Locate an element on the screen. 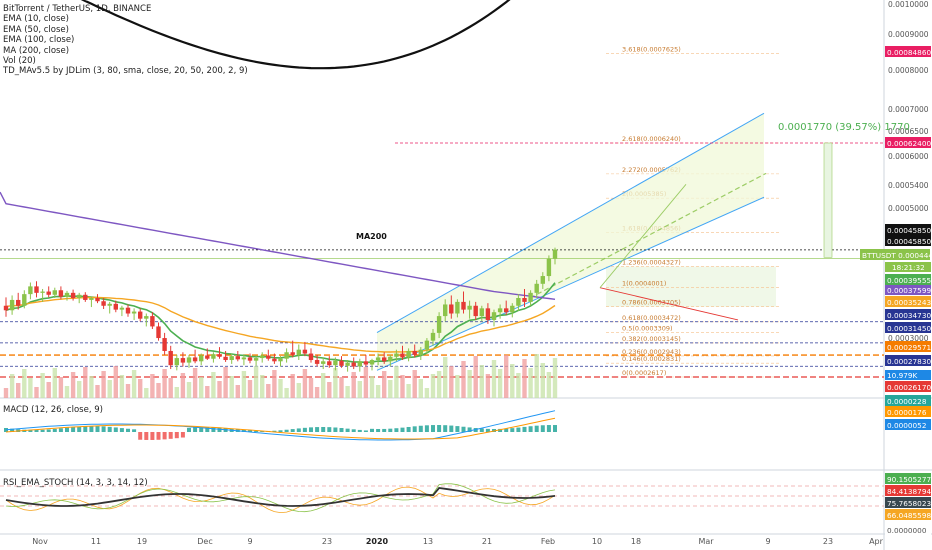  legend-ema100: EMA (100, close) is located at coordinates (39, 40).